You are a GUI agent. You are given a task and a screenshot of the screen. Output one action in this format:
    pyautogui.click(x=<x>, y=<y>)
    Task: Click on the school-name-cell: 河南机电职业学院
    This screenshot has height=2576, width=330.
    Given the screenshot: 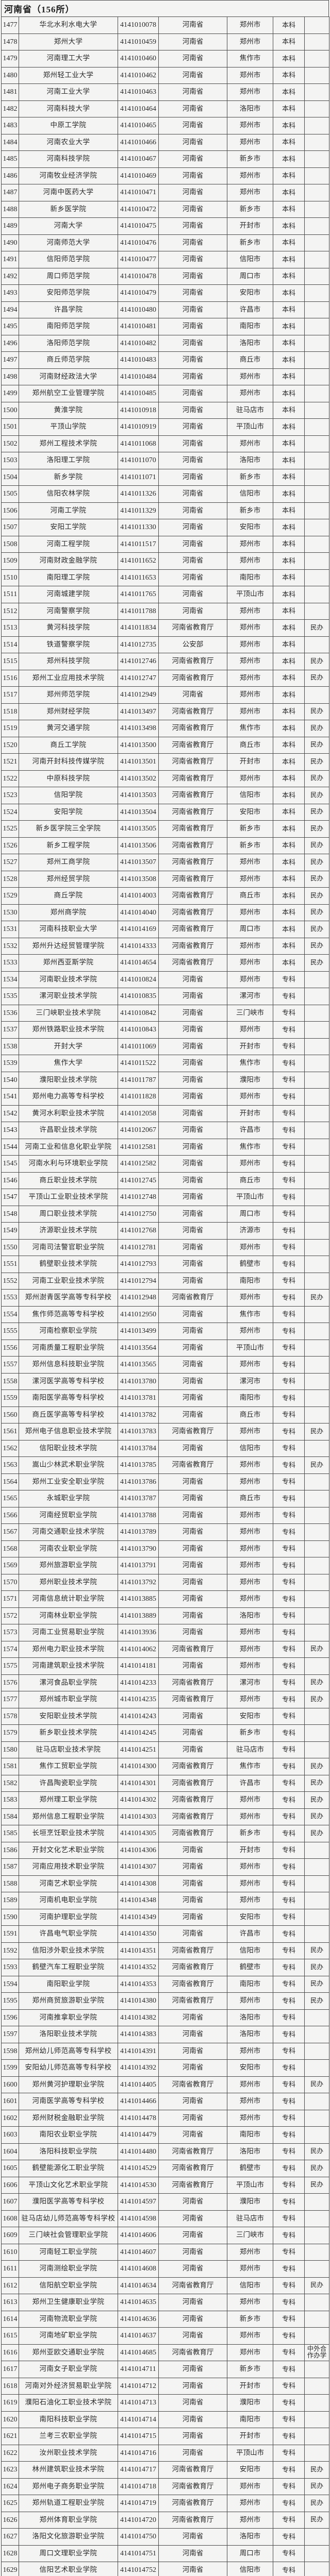 What is the action you would take?
    pyautogui.click(x=68, y=1900)
    